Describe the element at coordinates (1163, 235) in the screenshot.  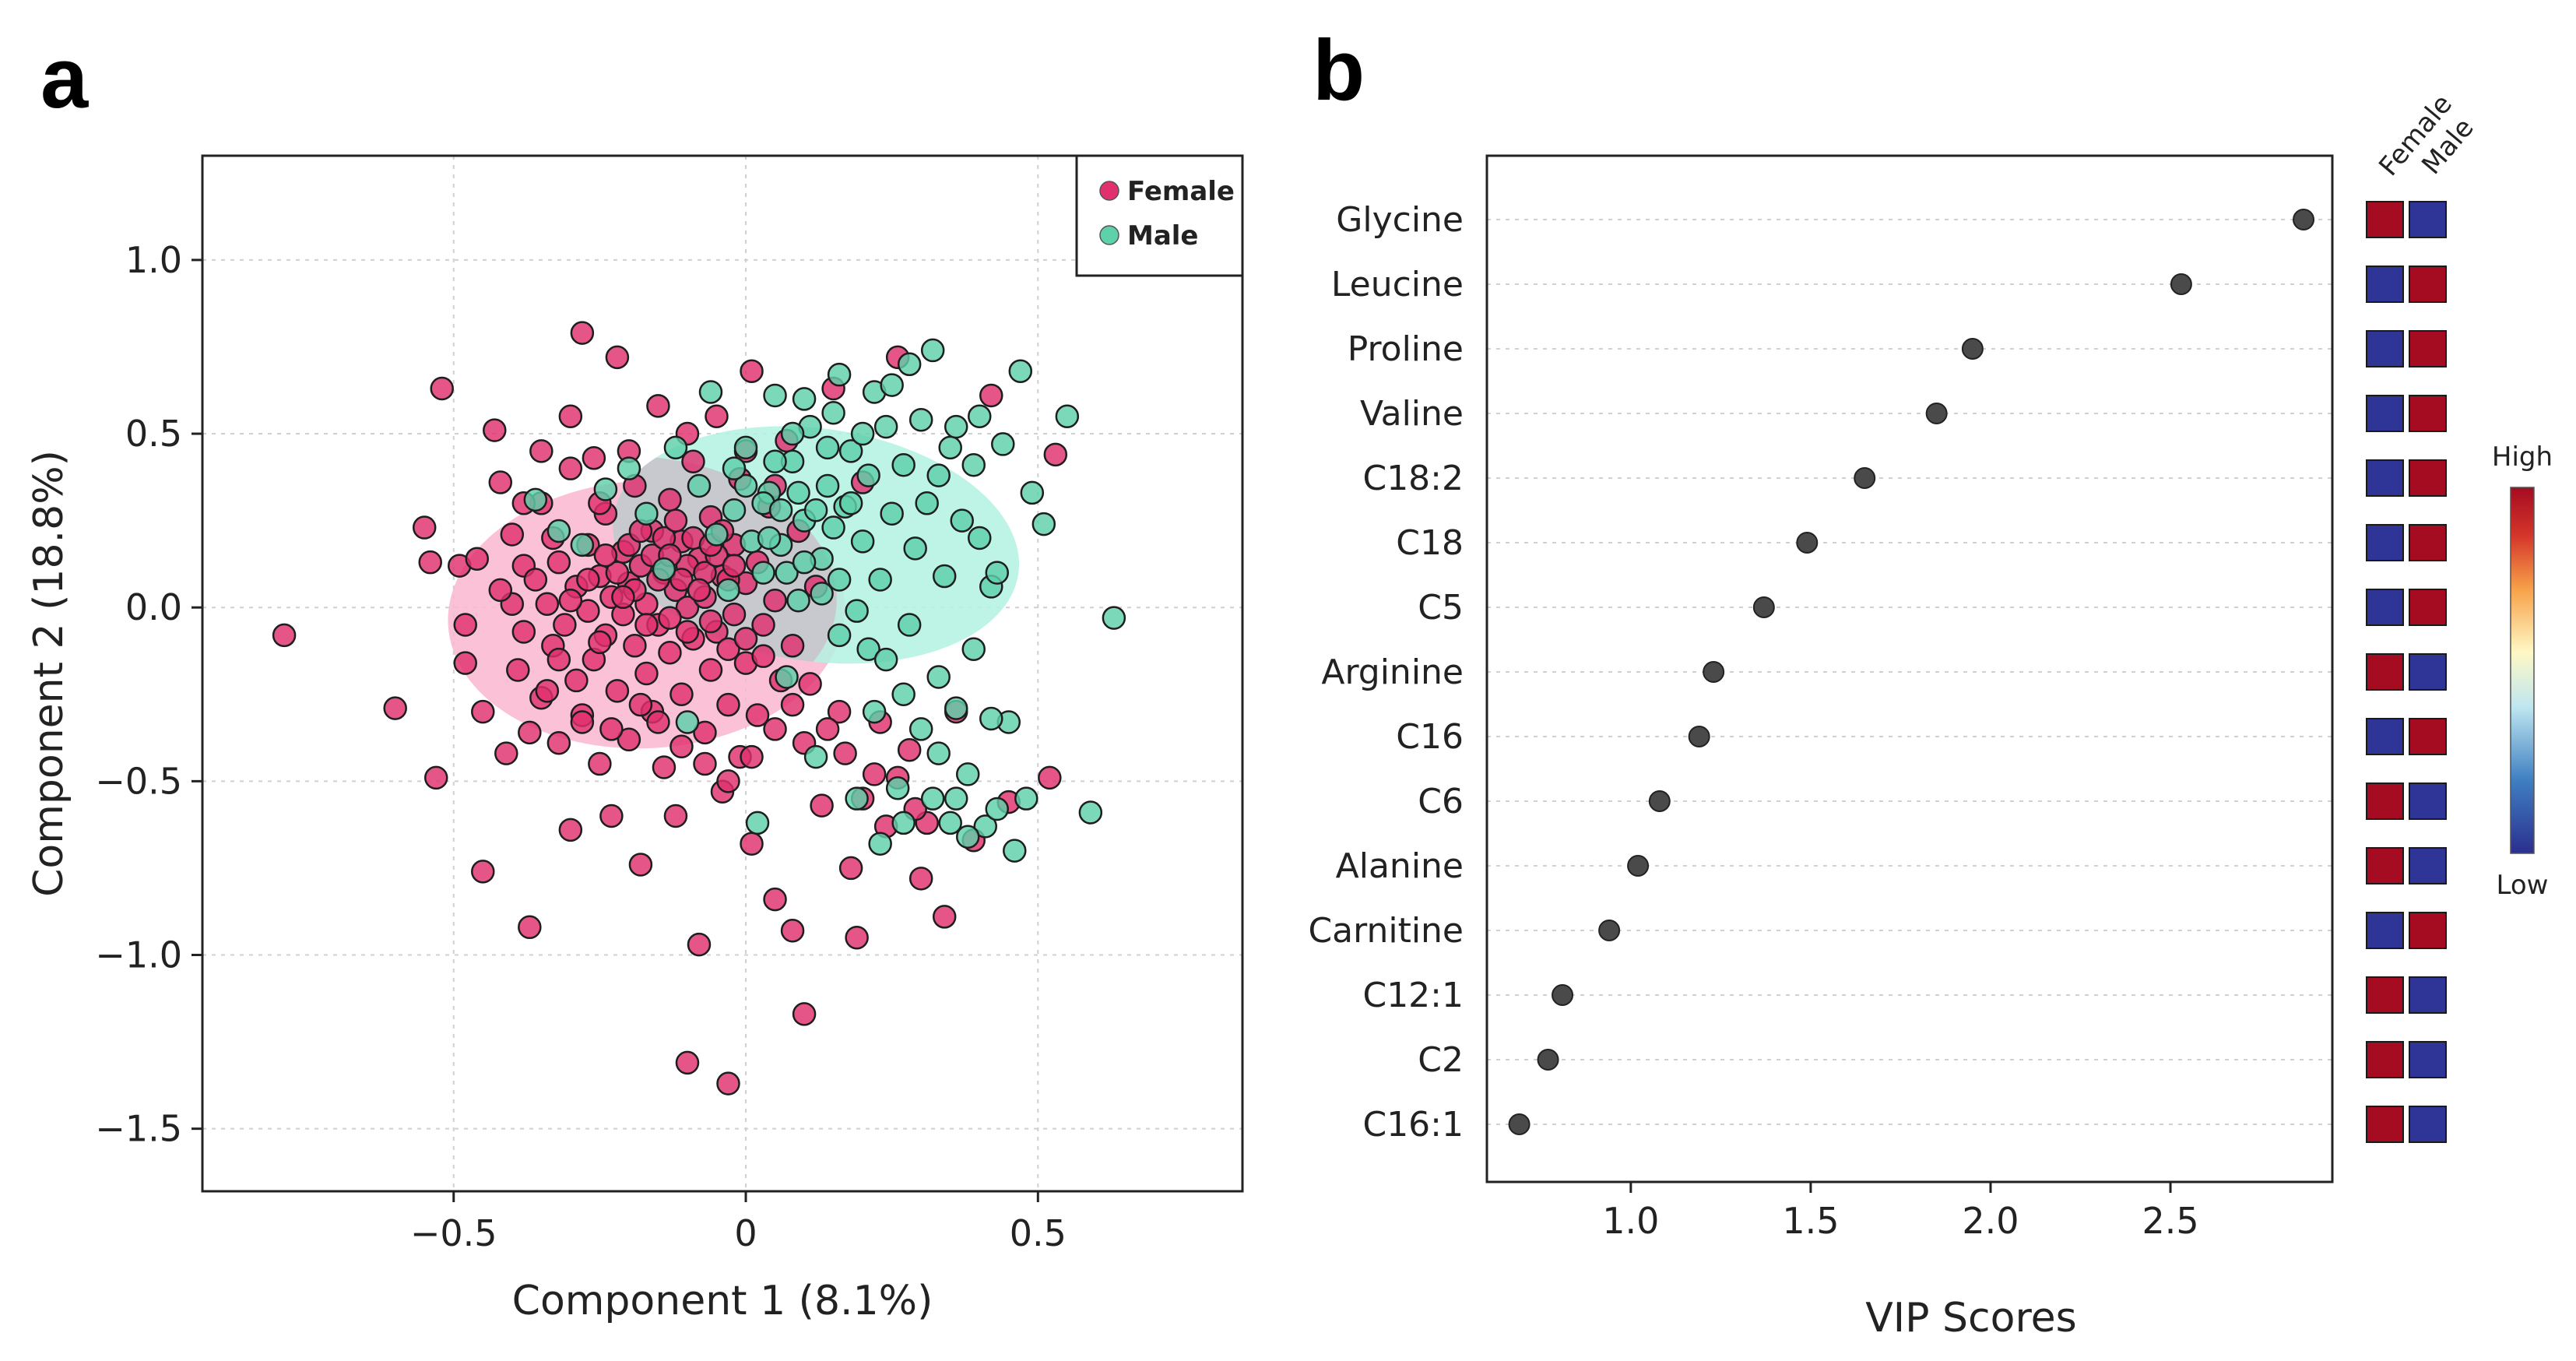
I see `legend-male-label: Male` at that location.